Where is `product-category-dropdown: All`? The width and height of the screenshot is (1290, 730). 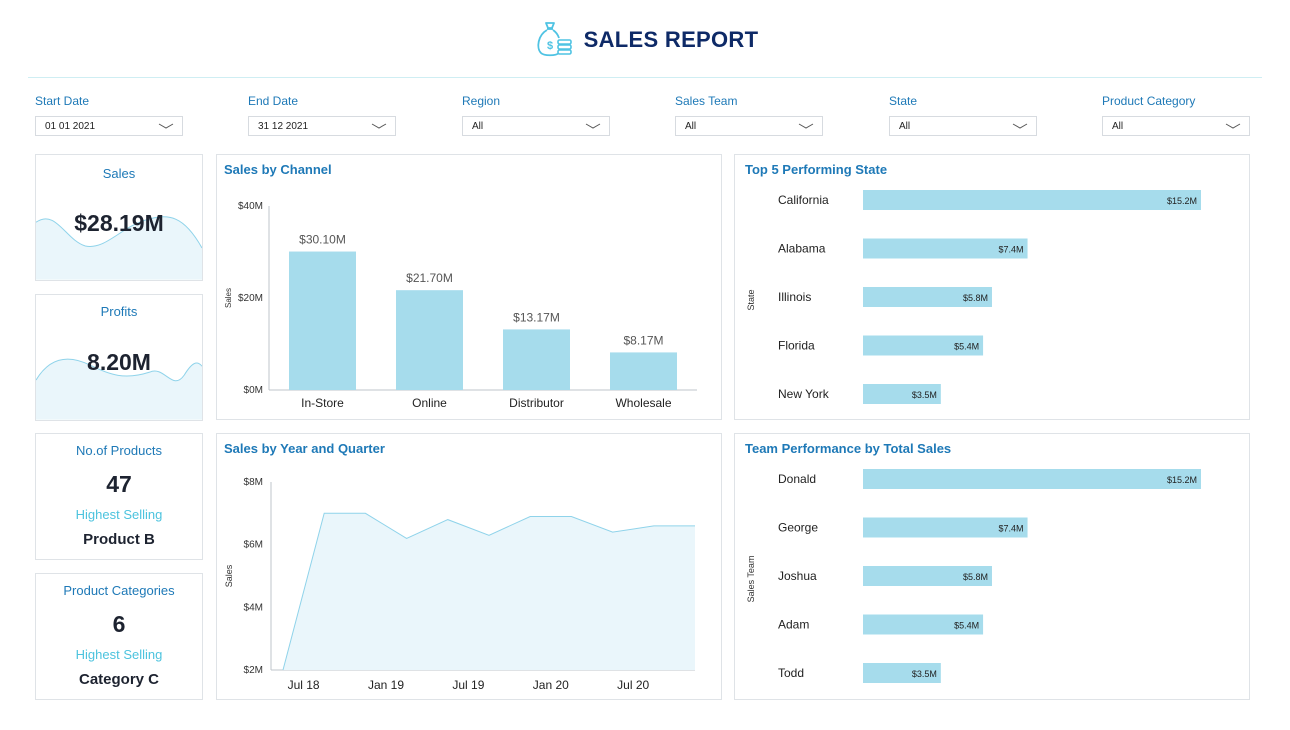 product-category-dropdown: All is located at coordinates (1176, 126).